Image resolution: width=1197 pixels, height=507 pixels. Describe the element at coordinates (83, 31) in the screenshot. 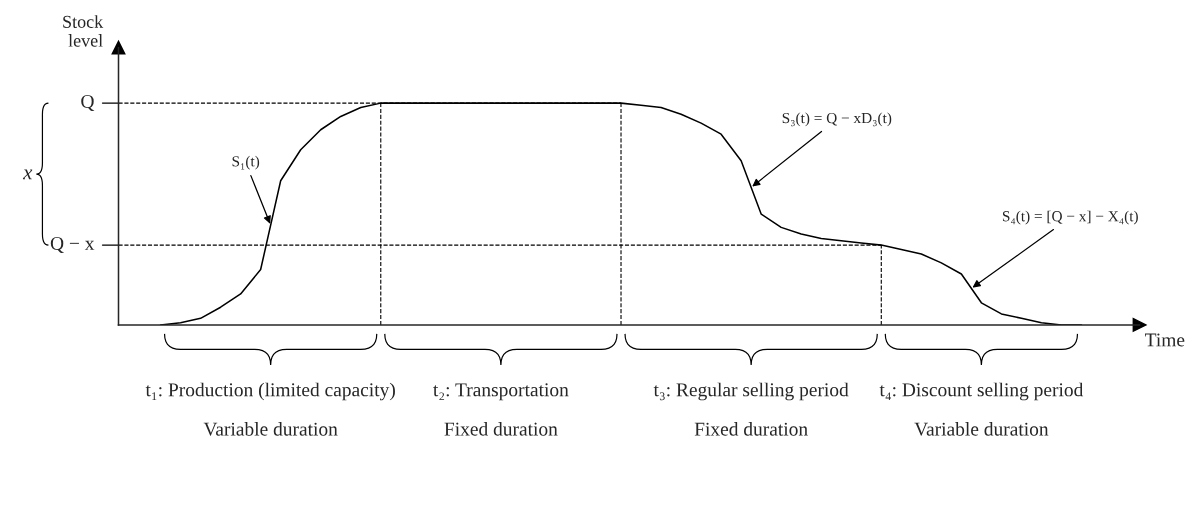

I see `y-axis-title: Stock level` at that location.